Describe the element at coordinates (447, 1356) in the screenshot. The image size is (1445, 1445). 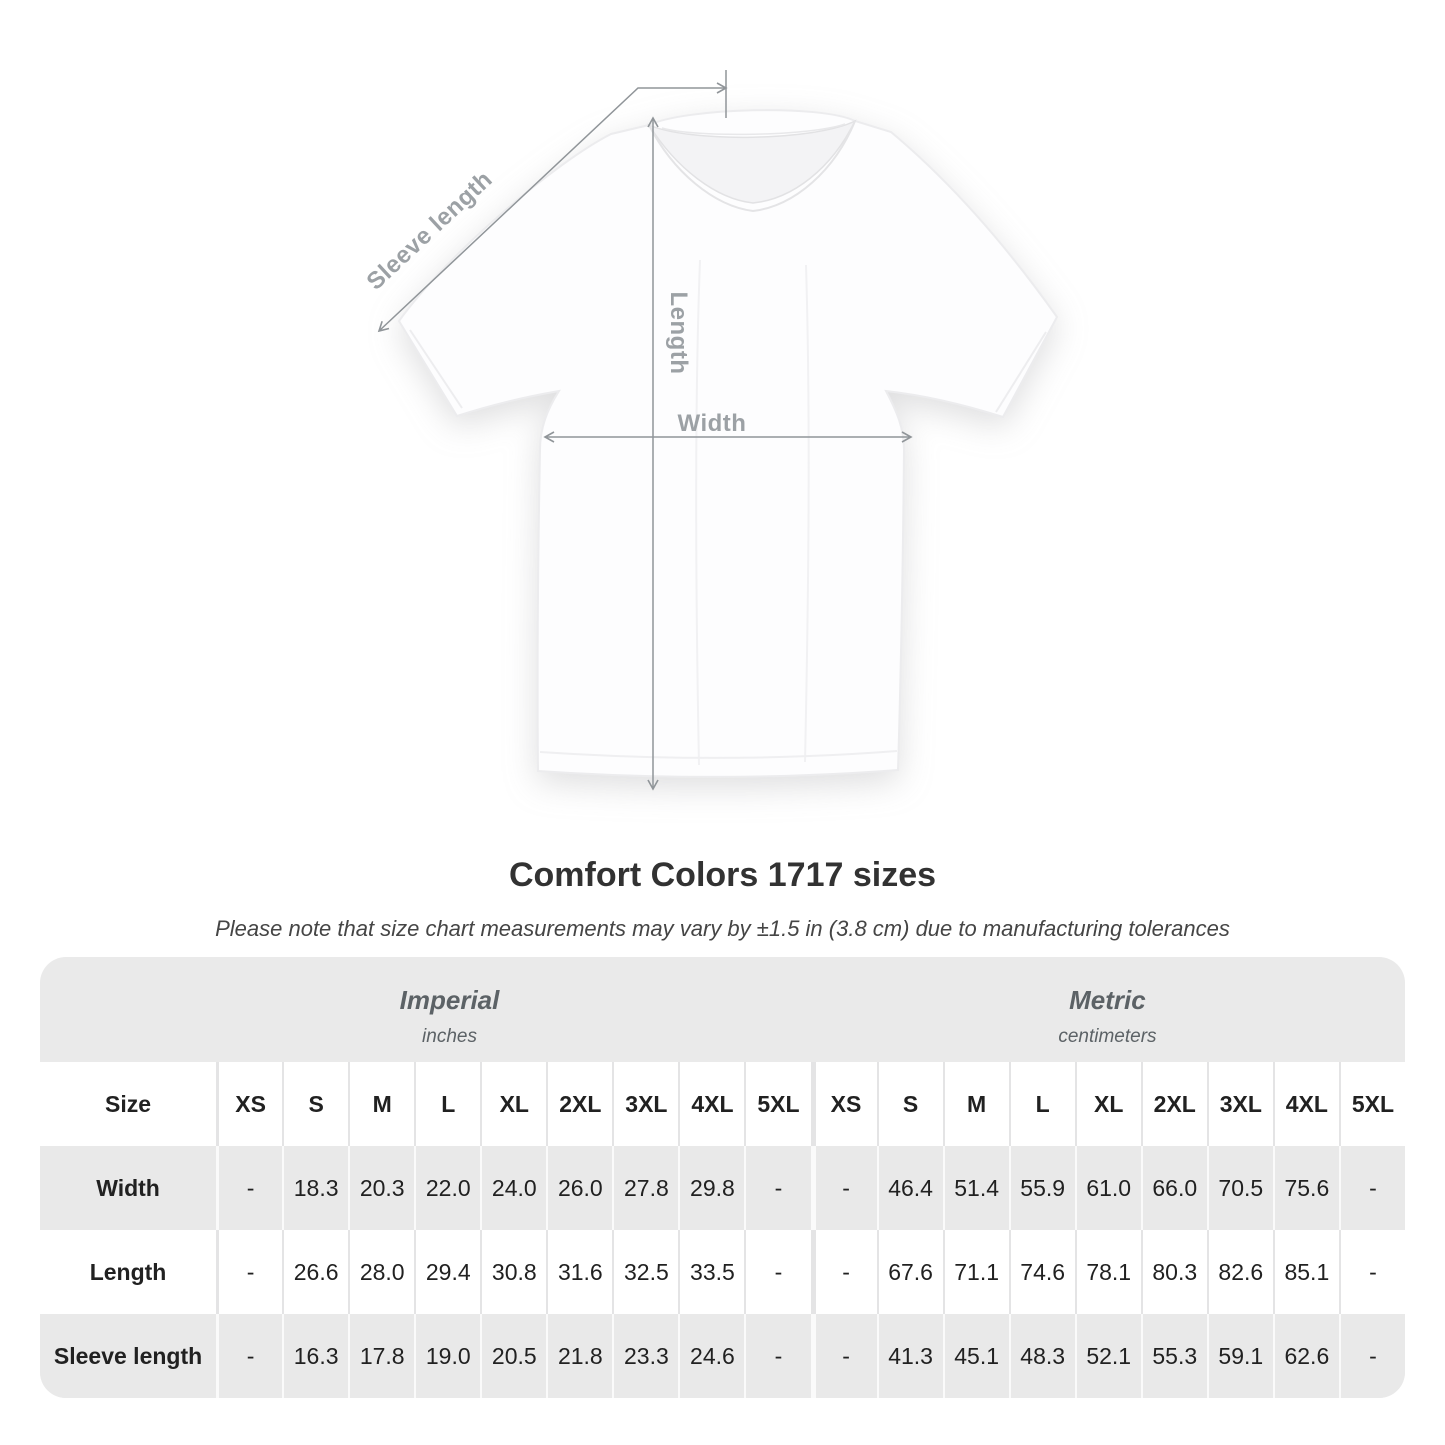
I see `imperial-value-cell: 19.0` at that location.